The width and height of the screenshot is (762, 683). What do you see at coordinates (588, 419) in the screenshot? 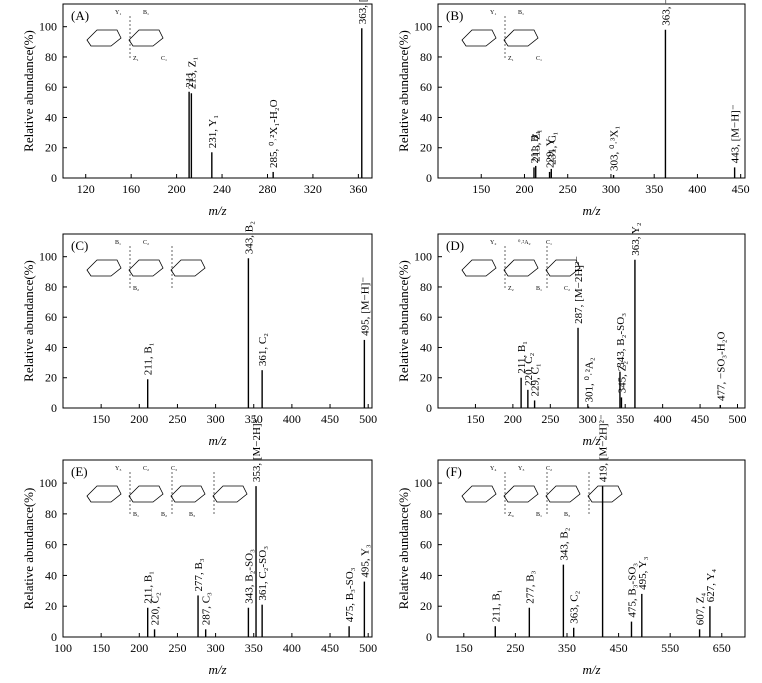
I see `x-tick-label: 300` at bounding box center [588, 419].